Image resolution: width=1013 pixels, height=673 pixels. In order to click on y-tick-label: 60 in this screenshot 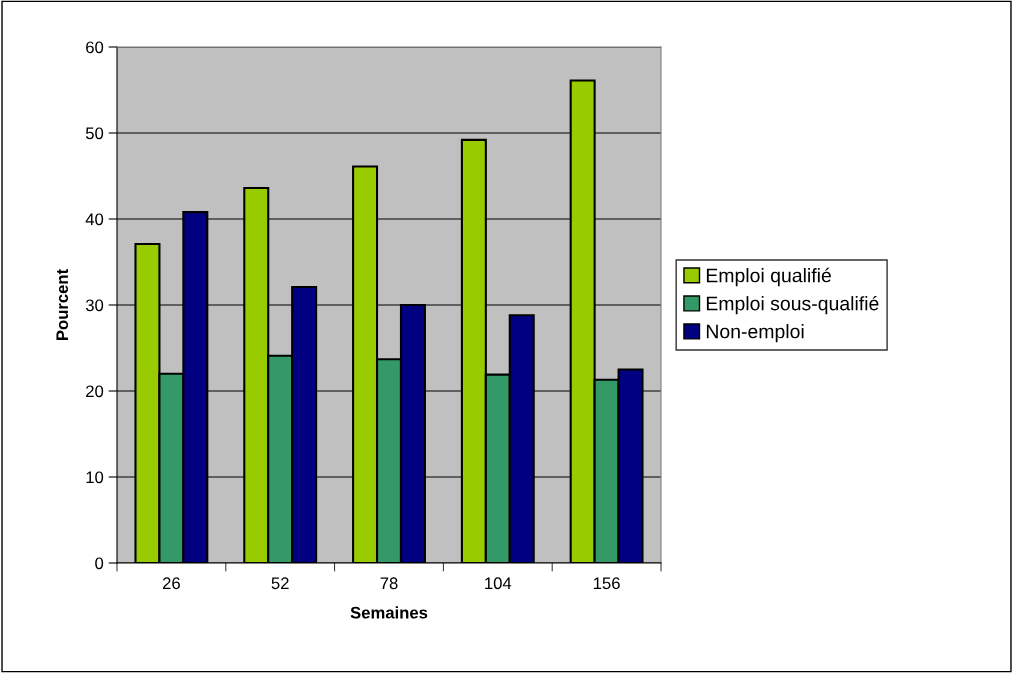, I will do `click(95, 47)`.